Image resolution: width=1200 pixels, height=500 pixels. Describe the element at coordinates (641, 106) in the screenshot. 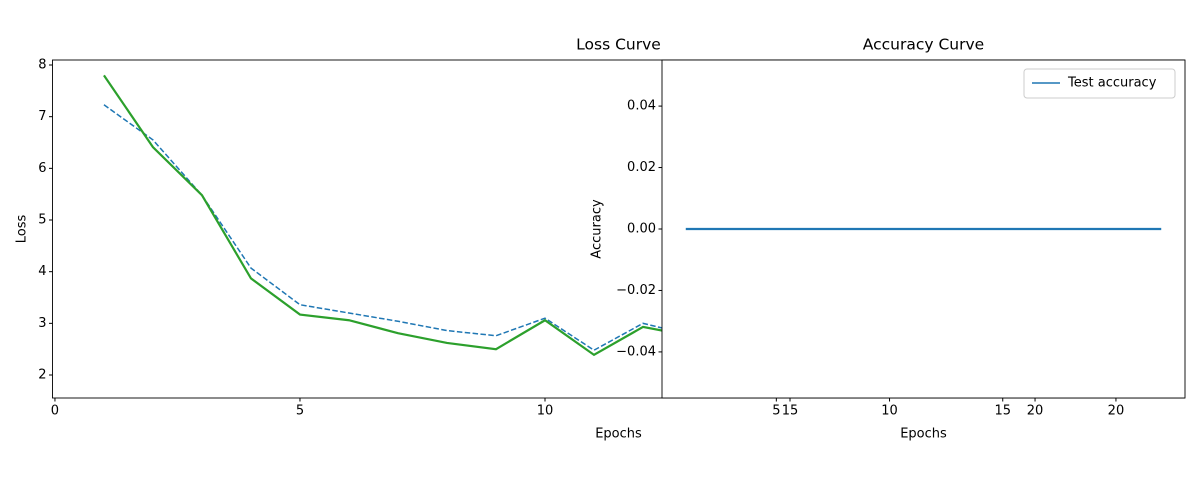

I see `y-tick-label: 0.04` at that location.